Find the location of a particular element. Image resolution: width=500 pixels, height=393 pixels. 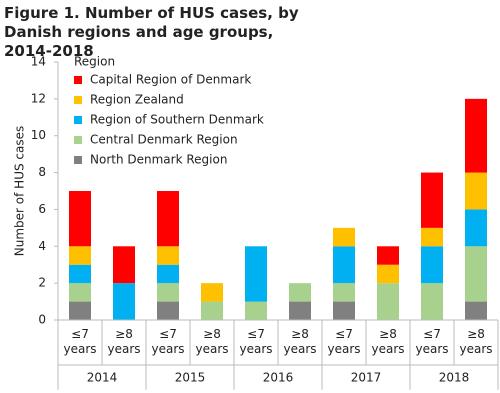

y-axis-label: Number of HUS cases is located at coordinates (20, 191).